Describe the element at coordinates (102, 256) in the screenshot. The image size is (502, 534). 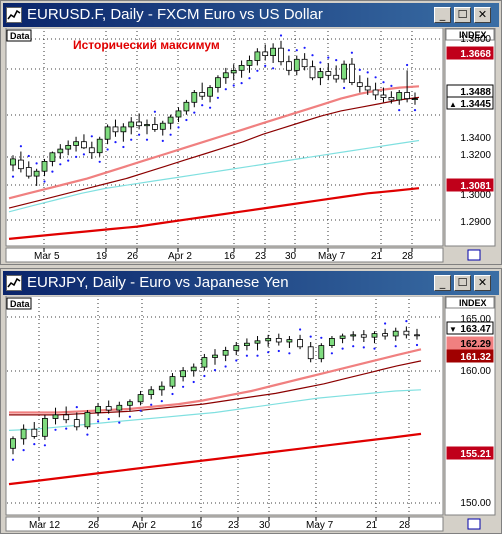
I see `x-tick-label: 19` at that location.